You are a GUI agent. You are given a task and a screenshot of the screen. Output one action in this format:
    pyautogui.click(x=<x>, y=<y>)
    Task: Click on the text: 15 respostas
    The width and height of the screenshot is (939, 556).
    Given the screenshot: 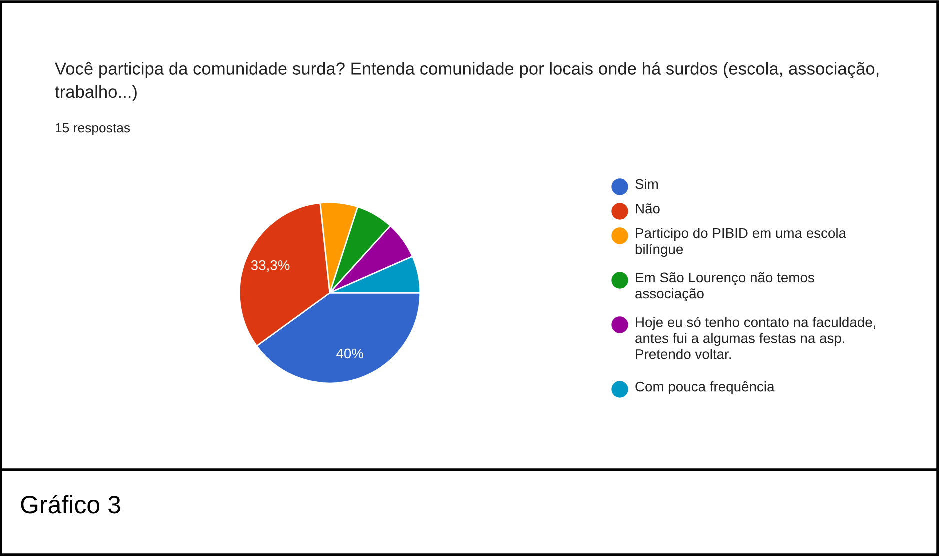 What is the action you would take?
    pyautogui.click(x=93, y=129)
    